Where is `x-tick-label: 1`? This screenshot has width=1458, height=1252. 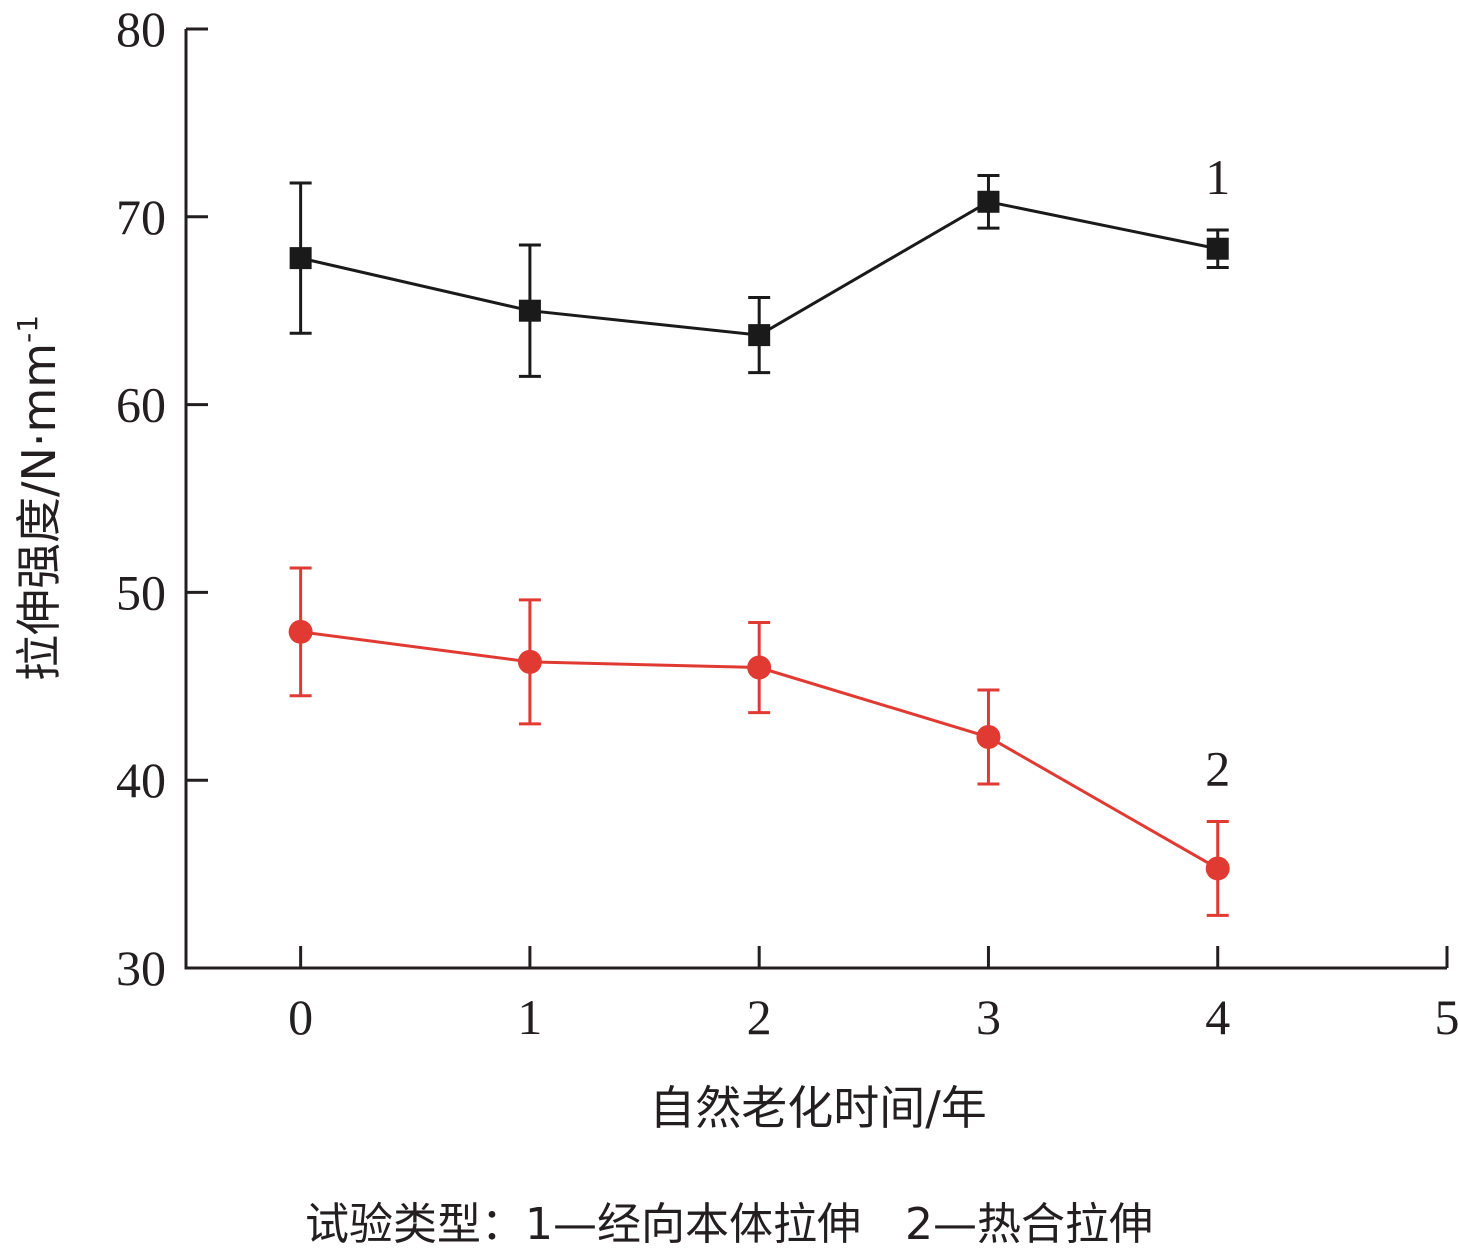
x-tick-label: 1 is located at coordinates (529, 1017).